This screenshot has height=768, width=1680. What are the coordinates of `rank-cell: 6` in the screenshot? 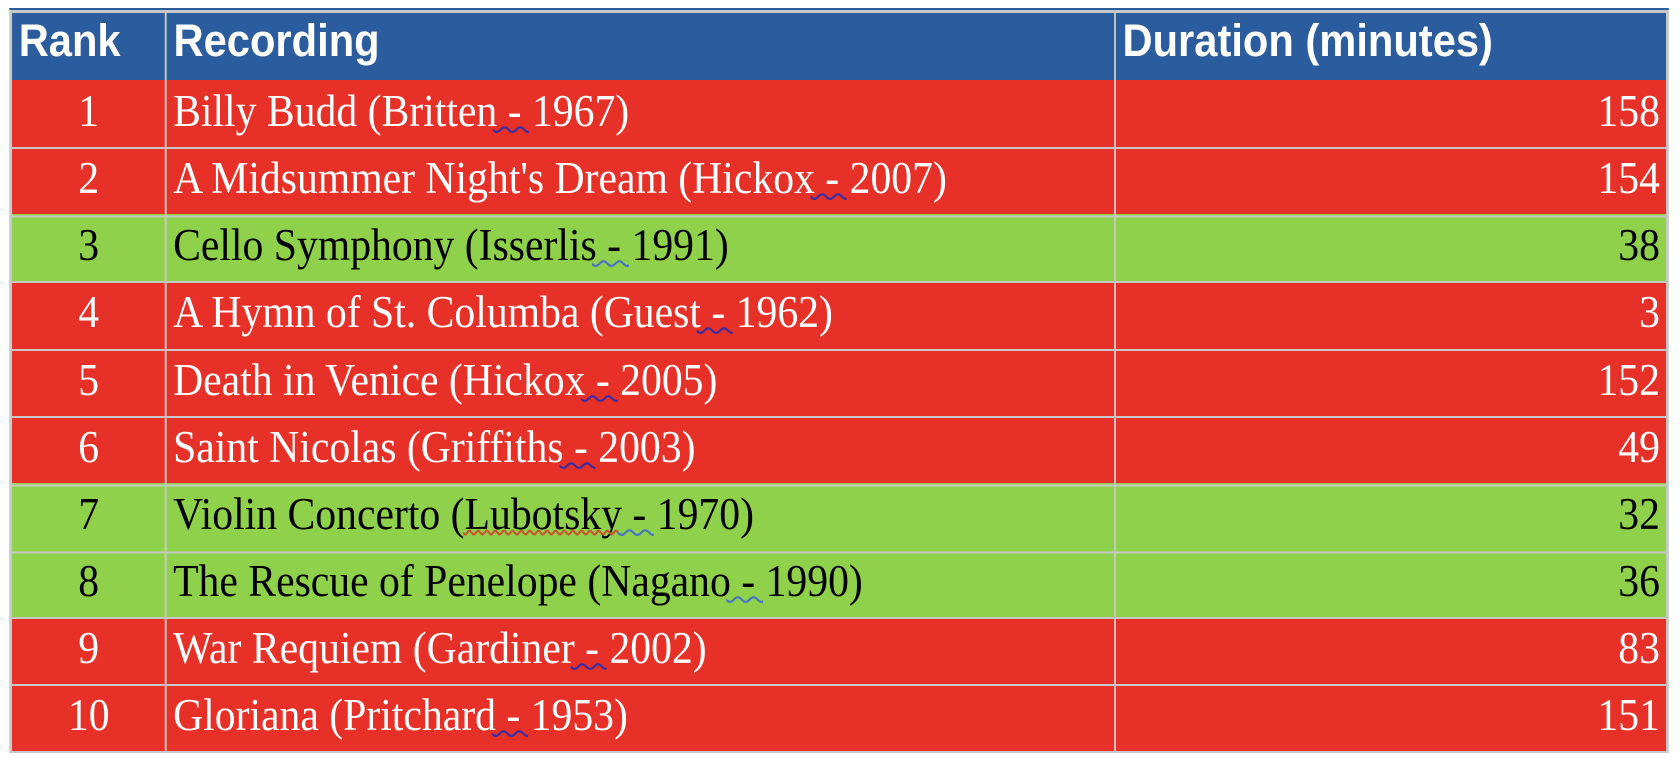 It's located at (89, 449).